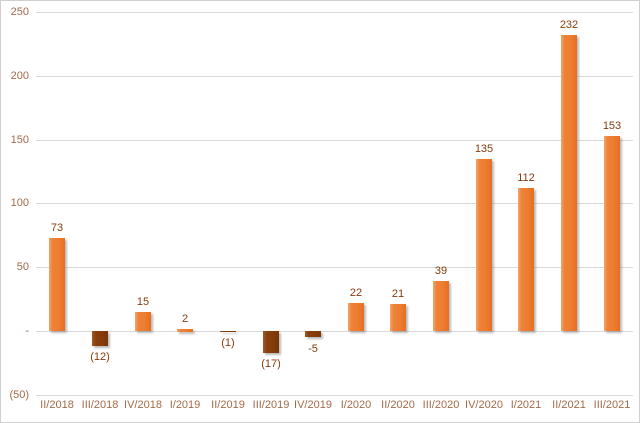 The image size is (640, 423). I want to click on x-tick-label: I/2019, so click(185, 405).